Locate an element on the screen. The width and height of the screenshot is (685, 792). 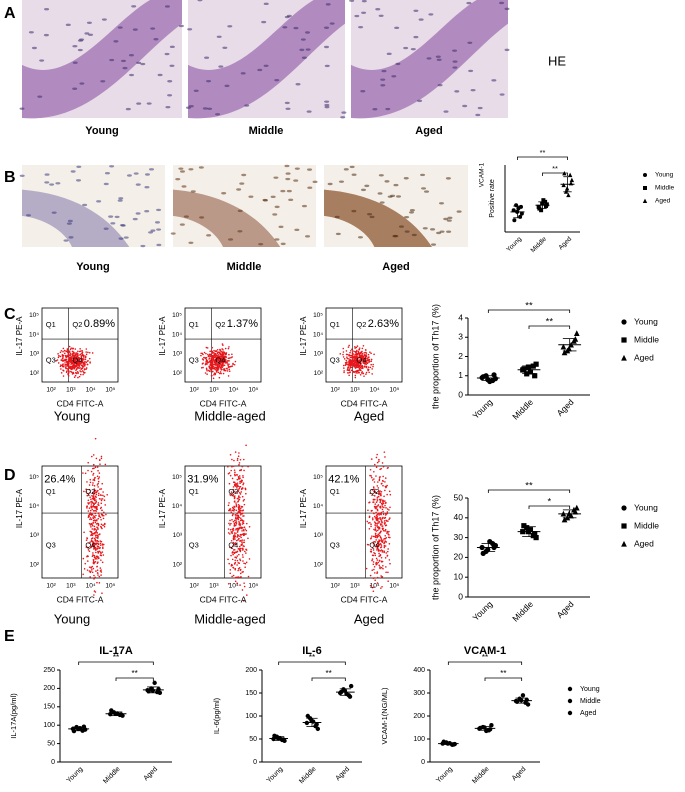
data-point is located at coordinates (316, 724).